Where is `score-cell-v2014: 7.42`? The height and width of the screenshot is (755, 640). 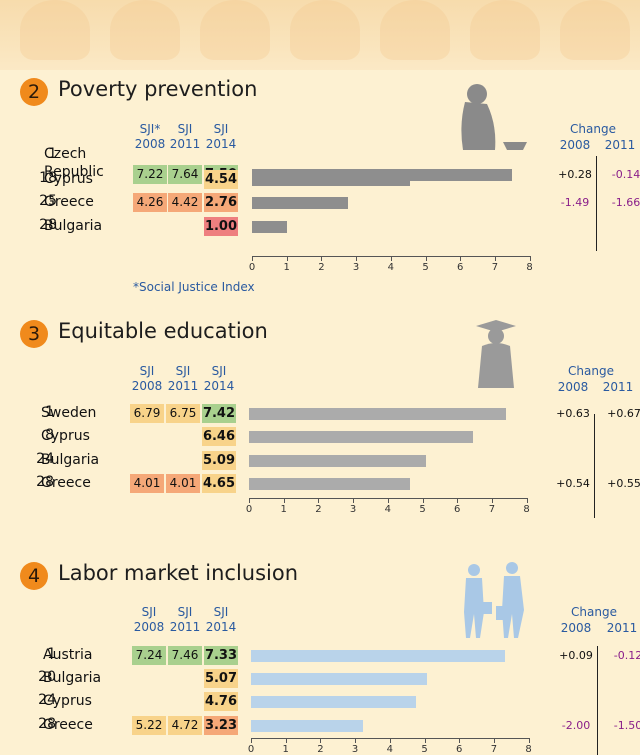 score-cell-v2014: 7.42 is located at coordinates (219, 413).